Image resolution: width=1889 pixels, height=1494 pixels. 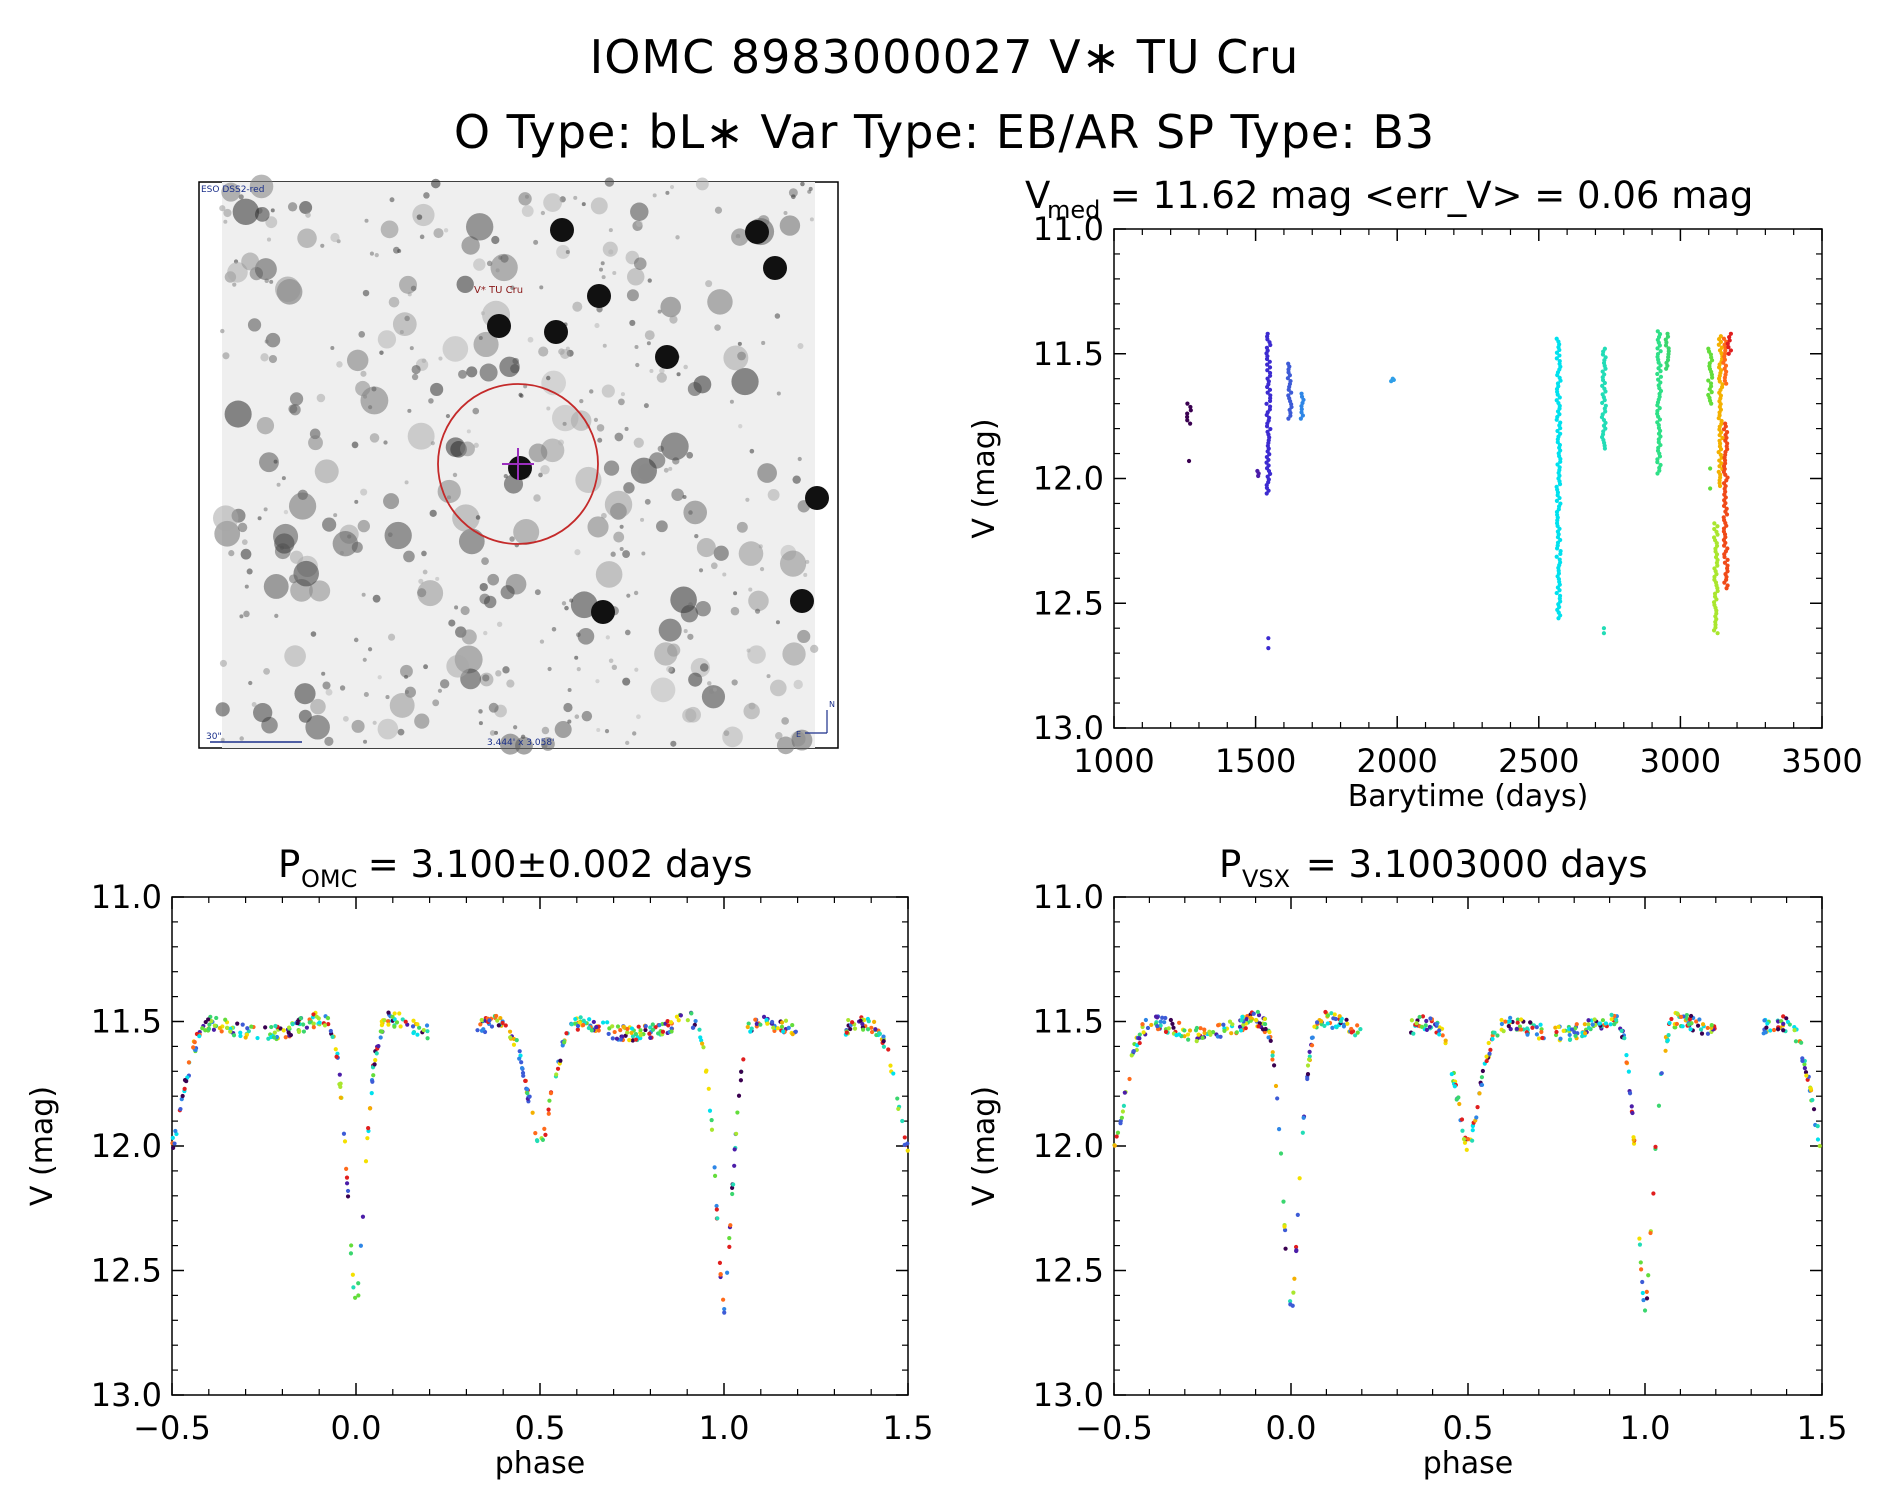 What do you see at coordinates (798, 734) in the screenshot?
I see `compass-east-label: E` at bounding box center [798, 734].